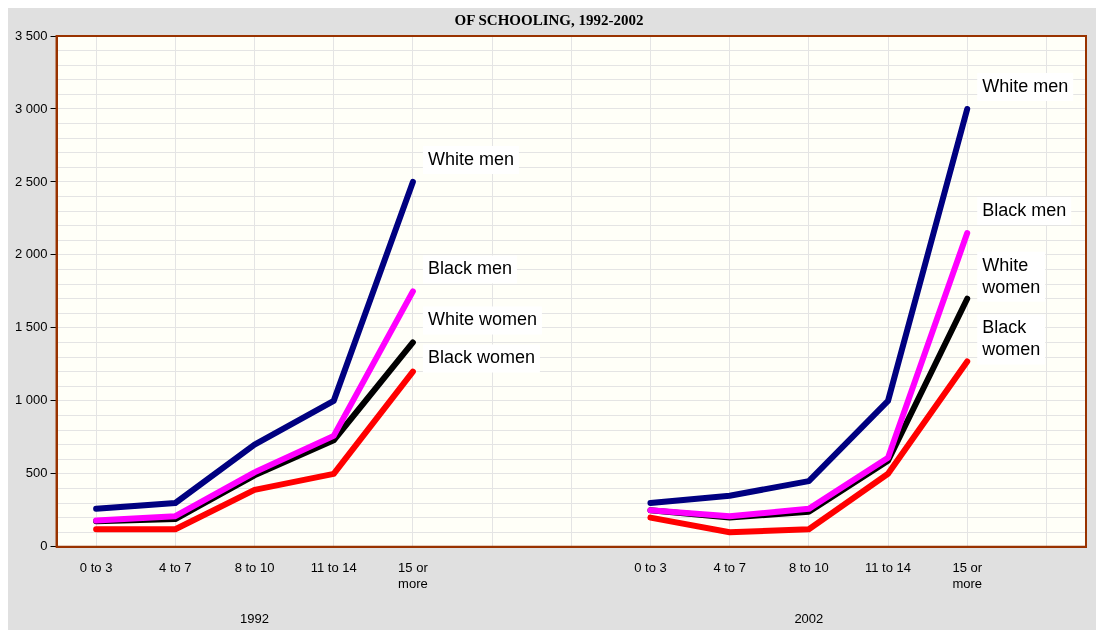 Image resolution: width=1104 pixels, height=638 pixels. What do you see at coordinates (1025, 85) in the screenshot?
I see `text: White men` at bounding box center [1025, 85].